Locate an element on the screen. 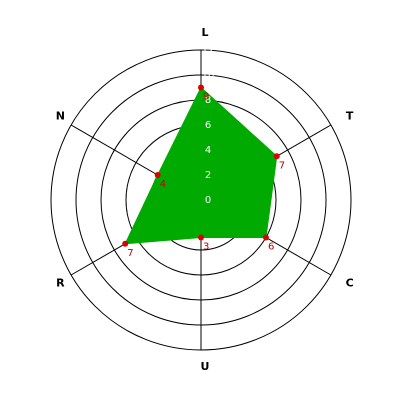 This screenshot has width=400, height=400. axis-label: U is located at coordinates (205, 366).